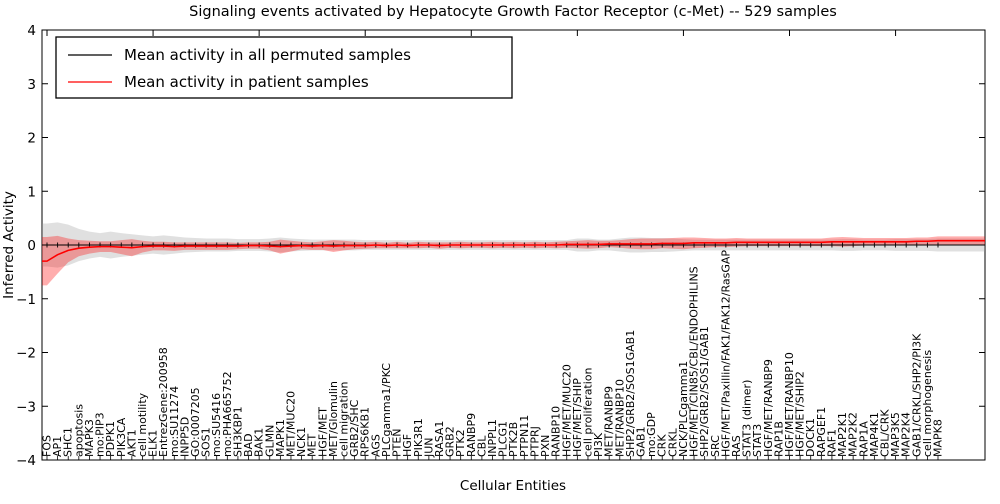 Image resolution: width=1000 pixels, height=504 pixels. Describe the element at coordinates (471, 435) in the screenshot. I see `x-tick-label: RANBP9` at that location.